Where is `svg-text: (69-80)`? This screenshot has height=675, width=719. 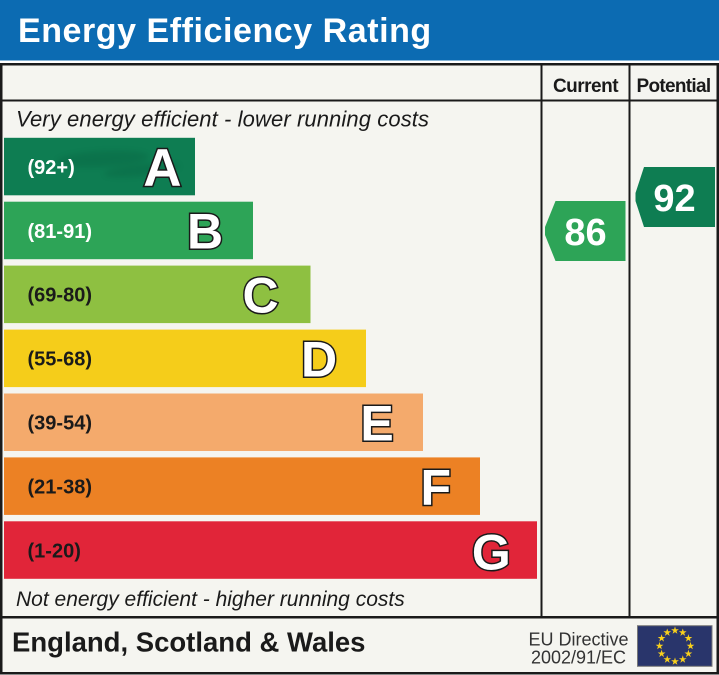
svg-text: (69-80) is located at coordinates (60, 296).